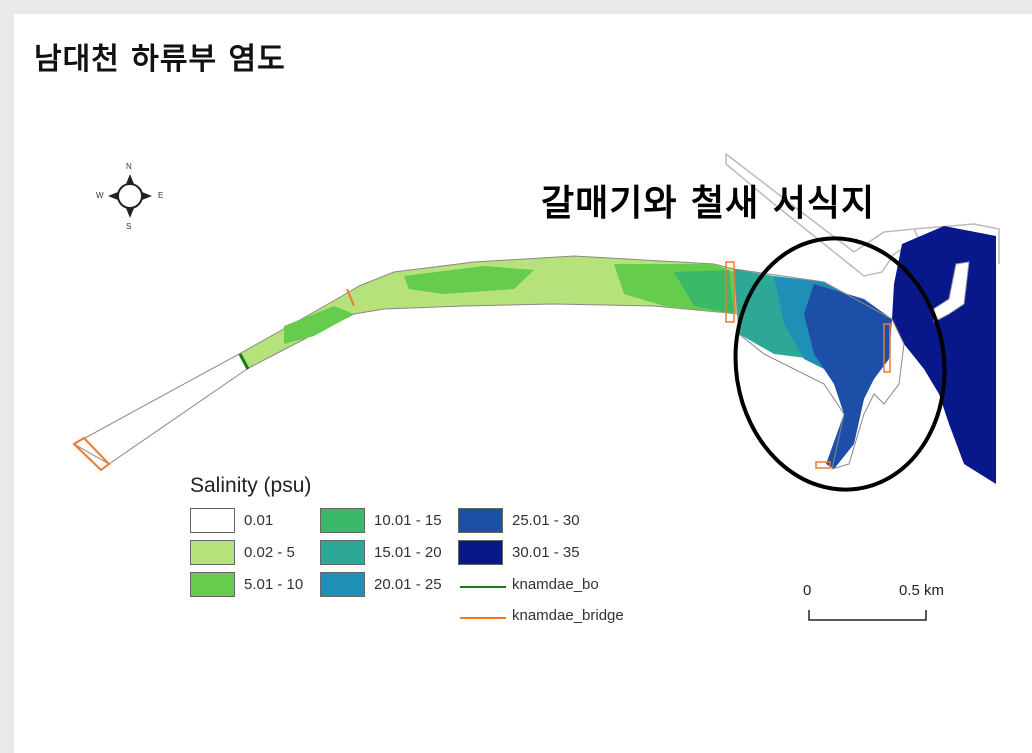 The image size is (1032, 753). I want to click on estuary-outline, so click(819, 369).